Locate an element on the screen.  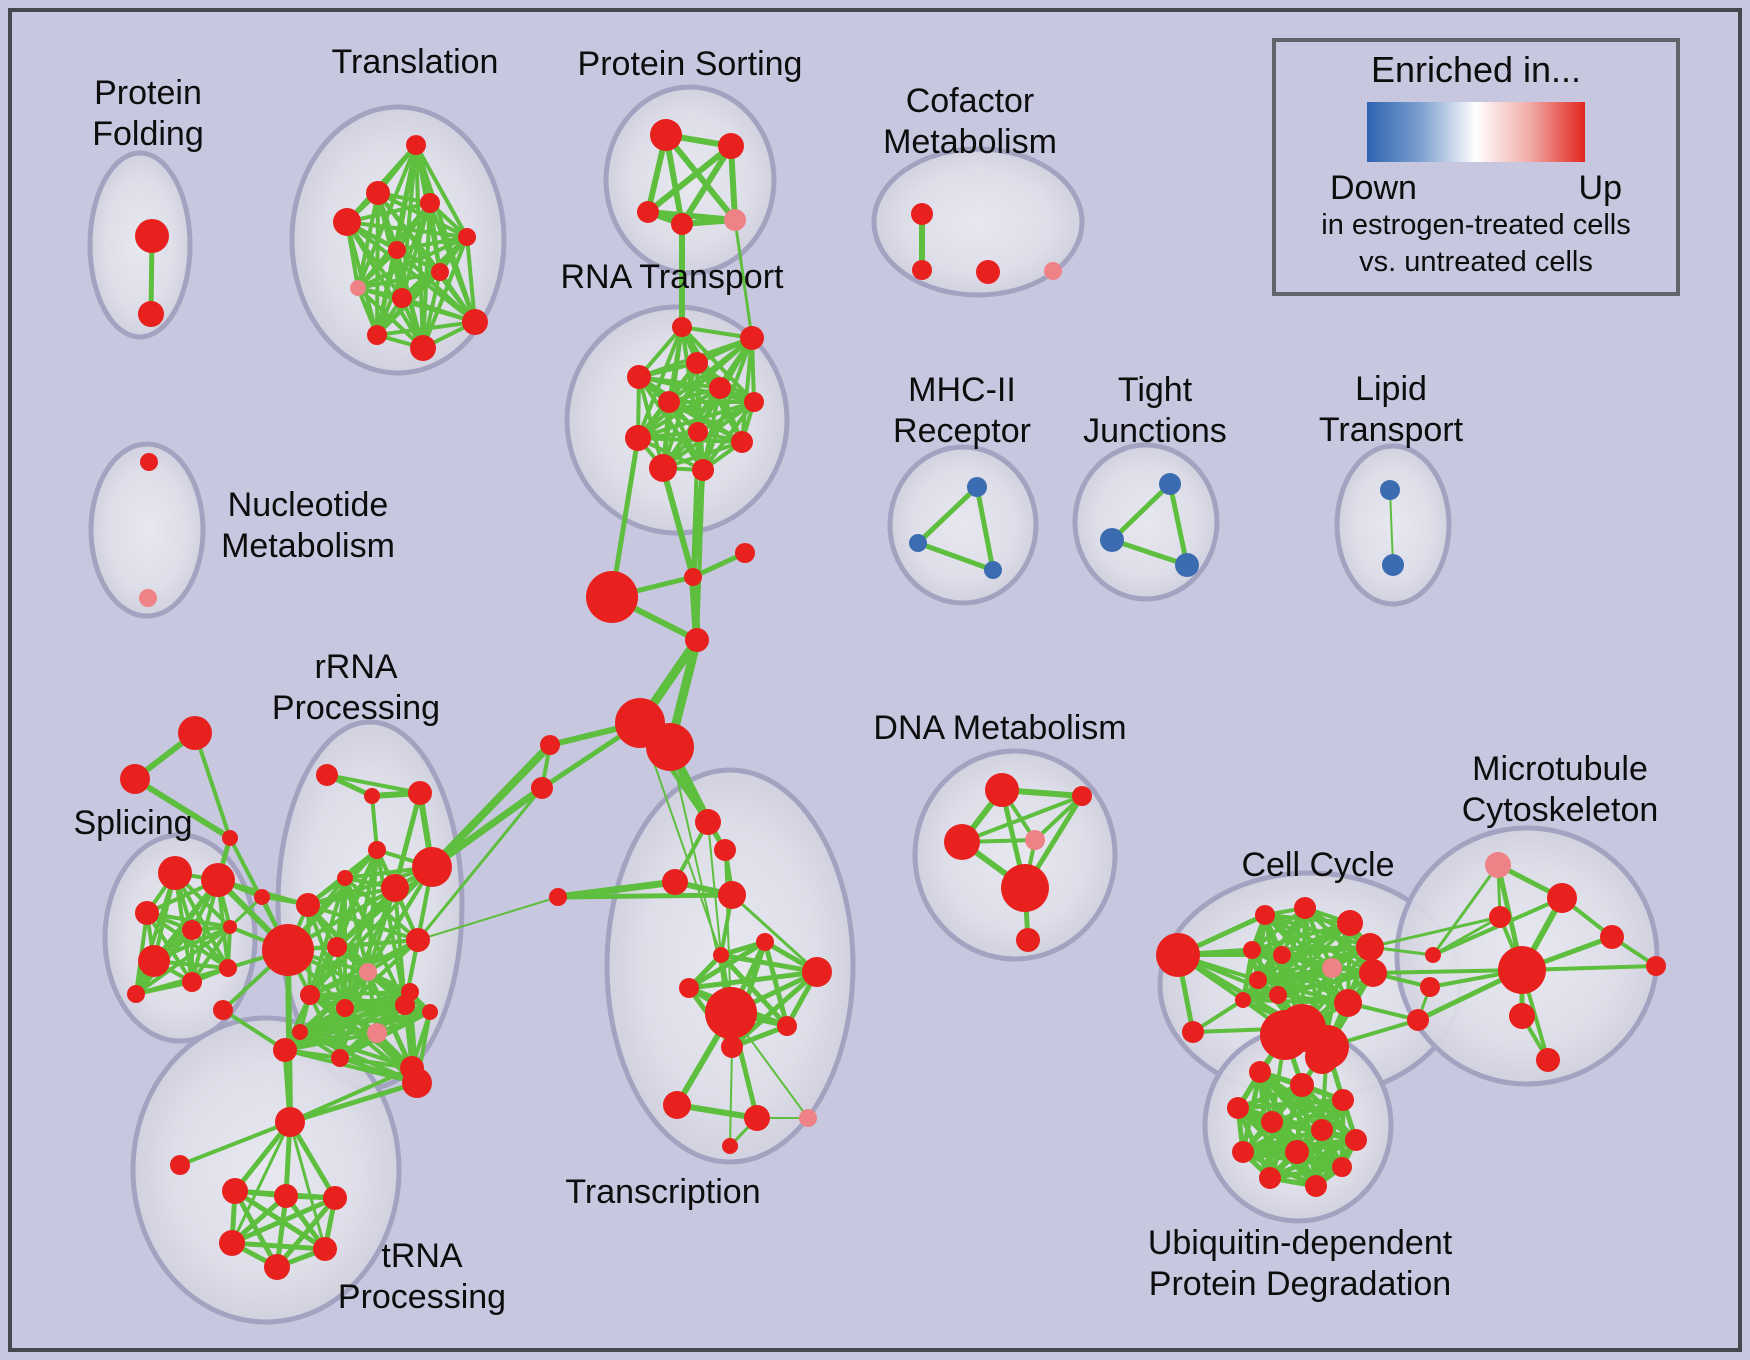
gene-set-node-tj3 is located at coordinates (1187, 565).